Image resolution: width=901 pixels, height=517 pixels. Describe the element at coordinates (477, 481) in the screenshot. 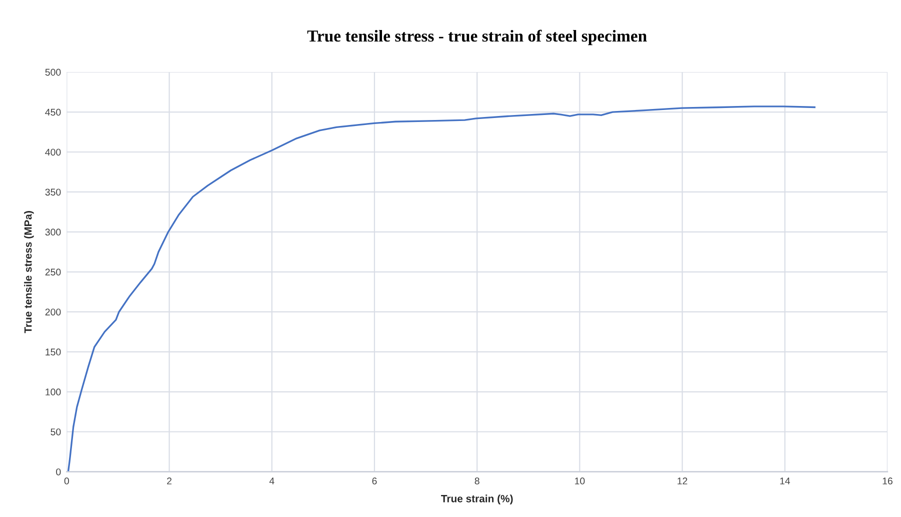

I see `x-tick-label: 8` at that location.